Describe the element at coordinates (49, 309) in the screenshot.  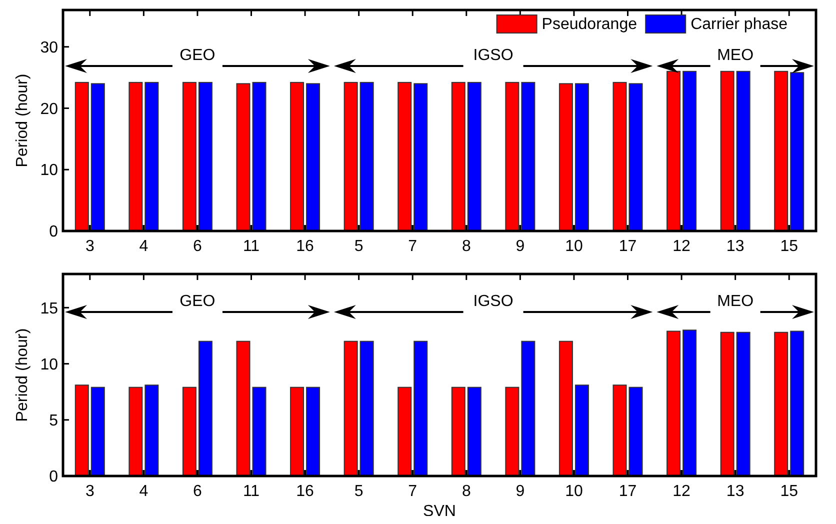
I see `y-tick-label: 15` at that location.